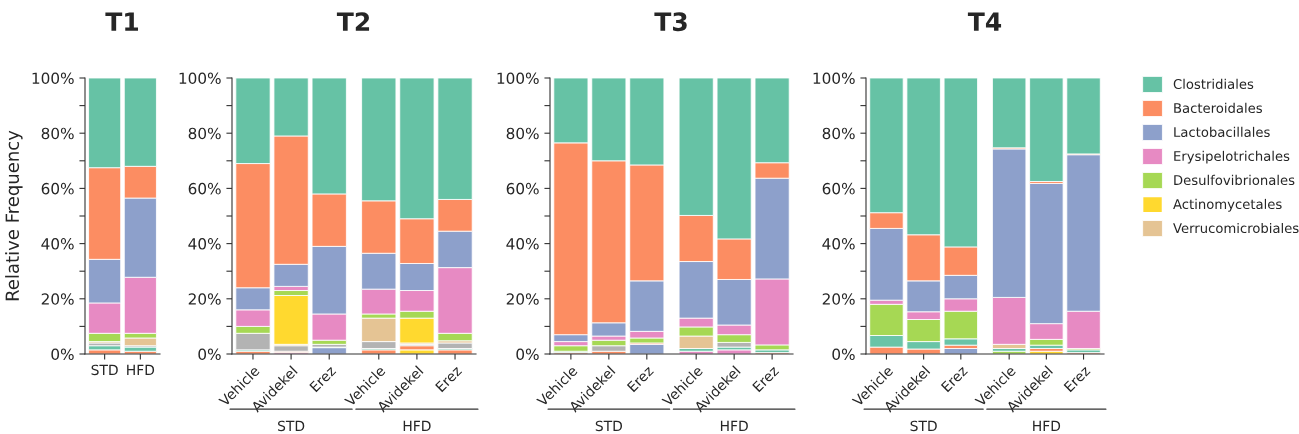  I want to click on legend-label: Erysipelotrichales, so click(1232, 157).